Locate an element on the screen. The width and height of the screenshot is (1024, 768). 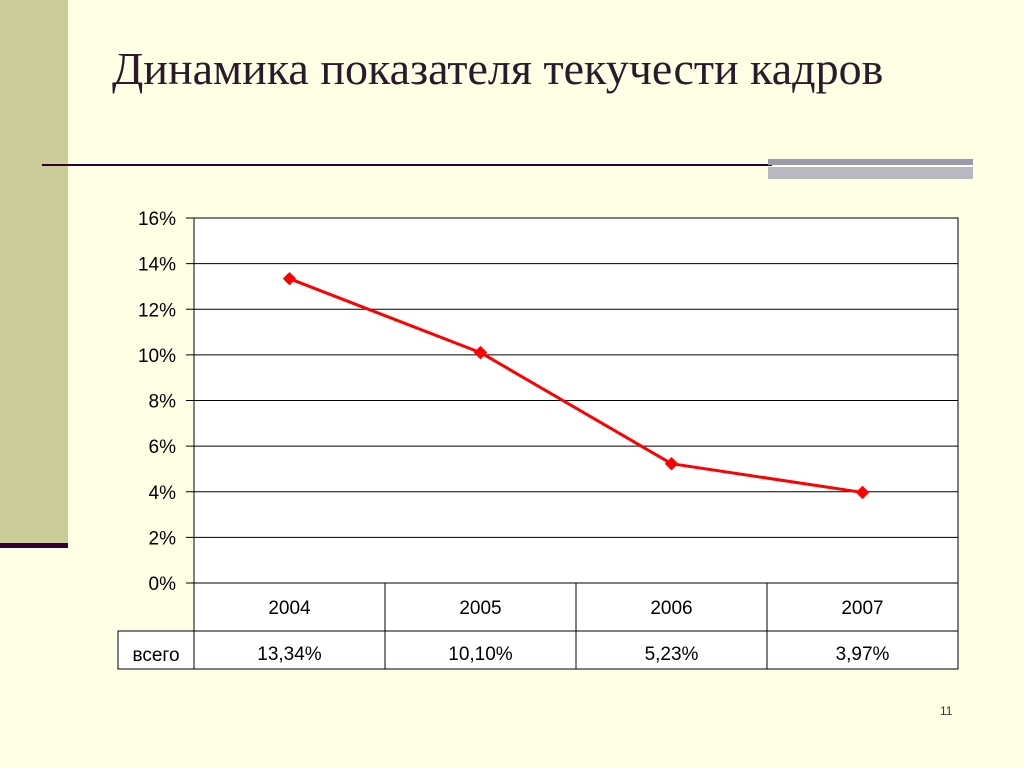
title-accent-bar-bottom is located at coordinates (870, 173).